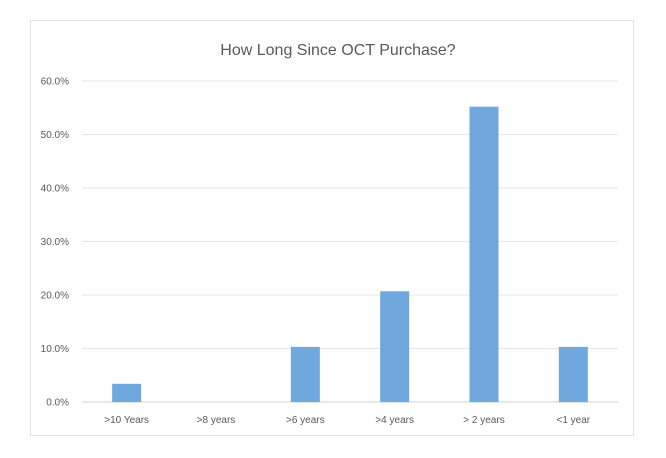 The width and height of the screenshot is (666, 458). I want to click on x-category-label: > 2 years, so click(483, 420).